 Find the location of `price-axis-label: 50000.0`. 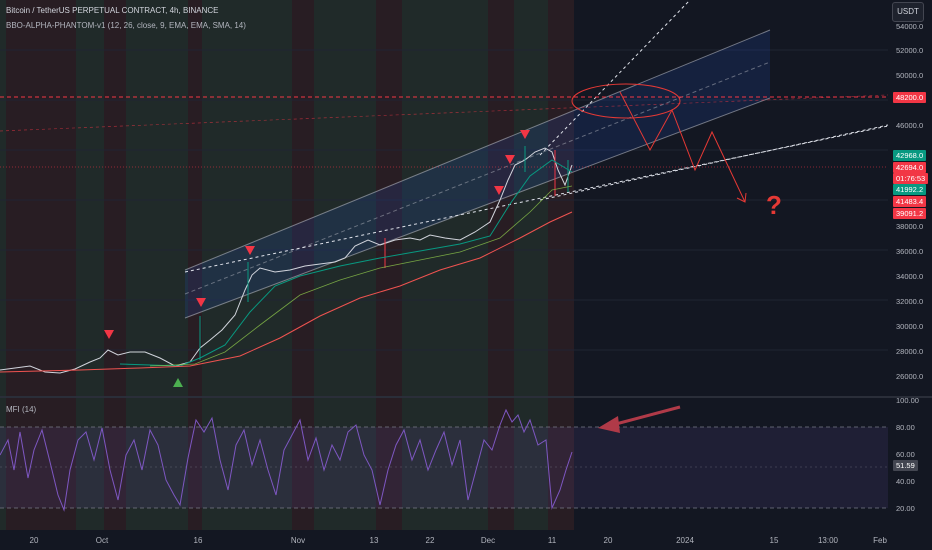

price-axis-label: 50000.0 is located at coordinates (910, 75).